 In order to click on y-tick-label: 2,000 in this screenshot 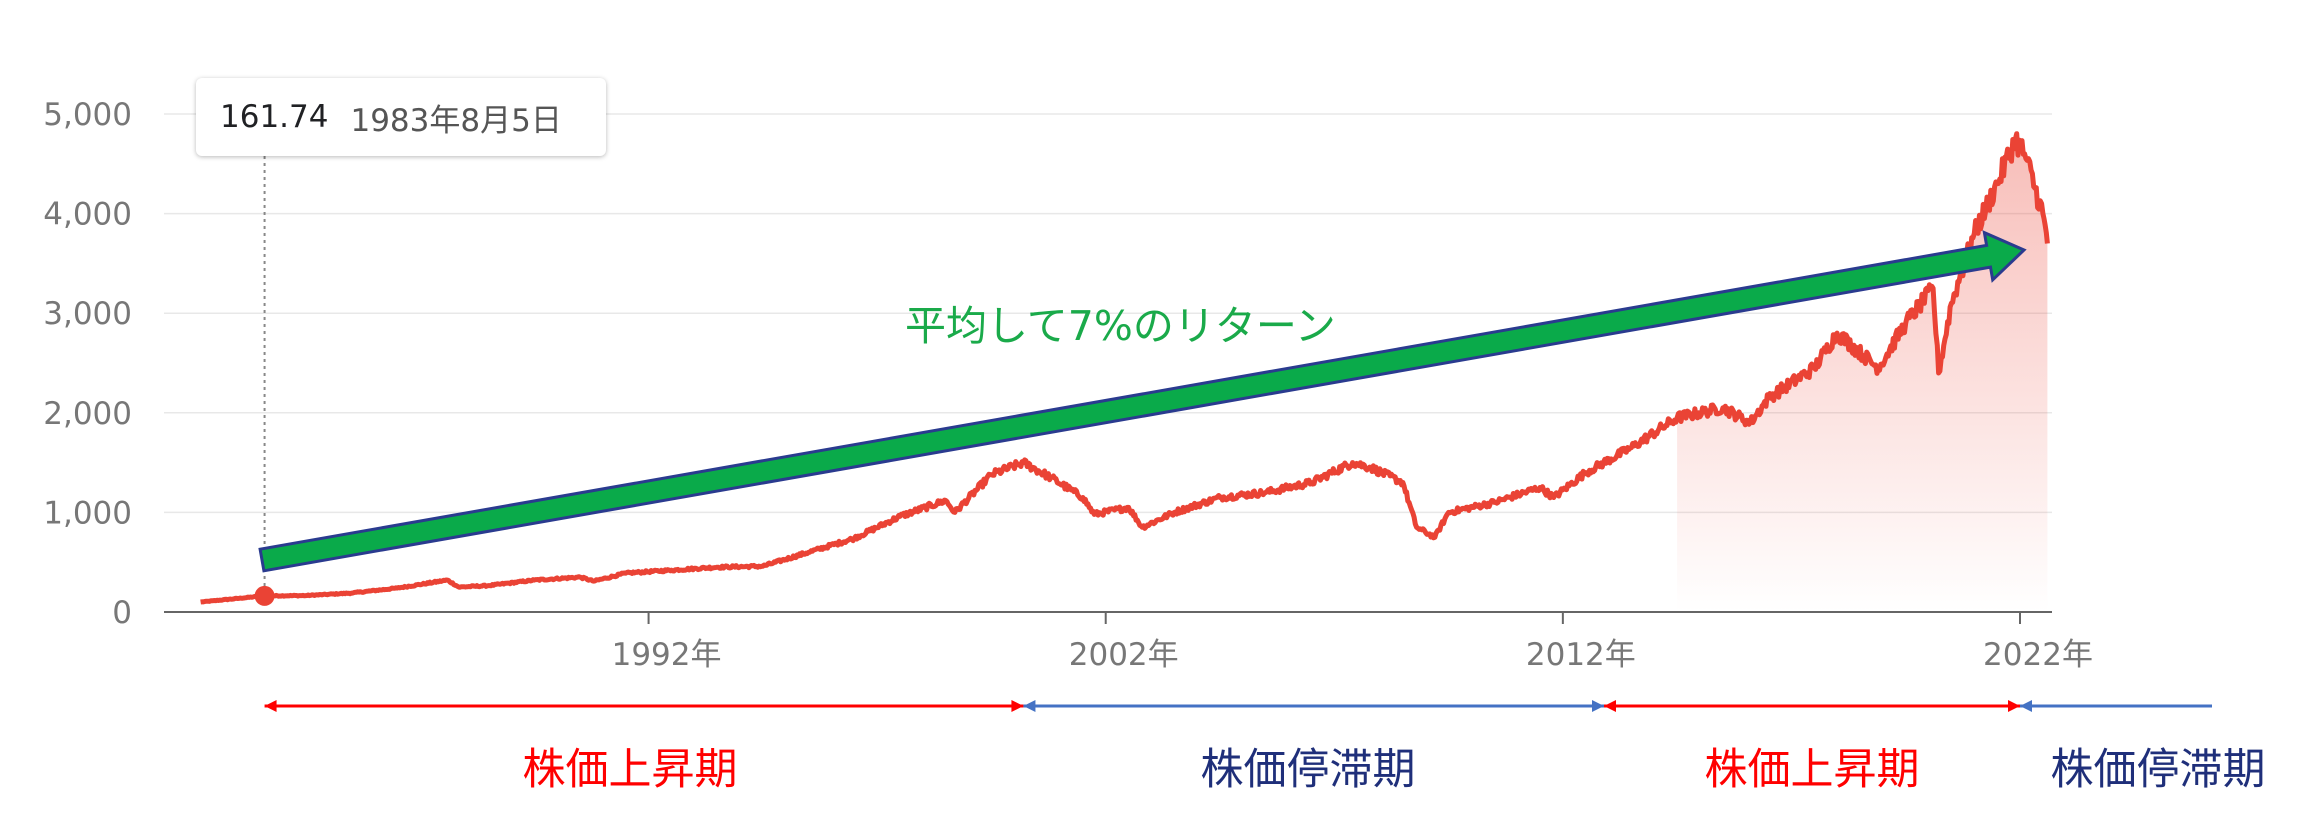, I will do `click(87, 414)`.